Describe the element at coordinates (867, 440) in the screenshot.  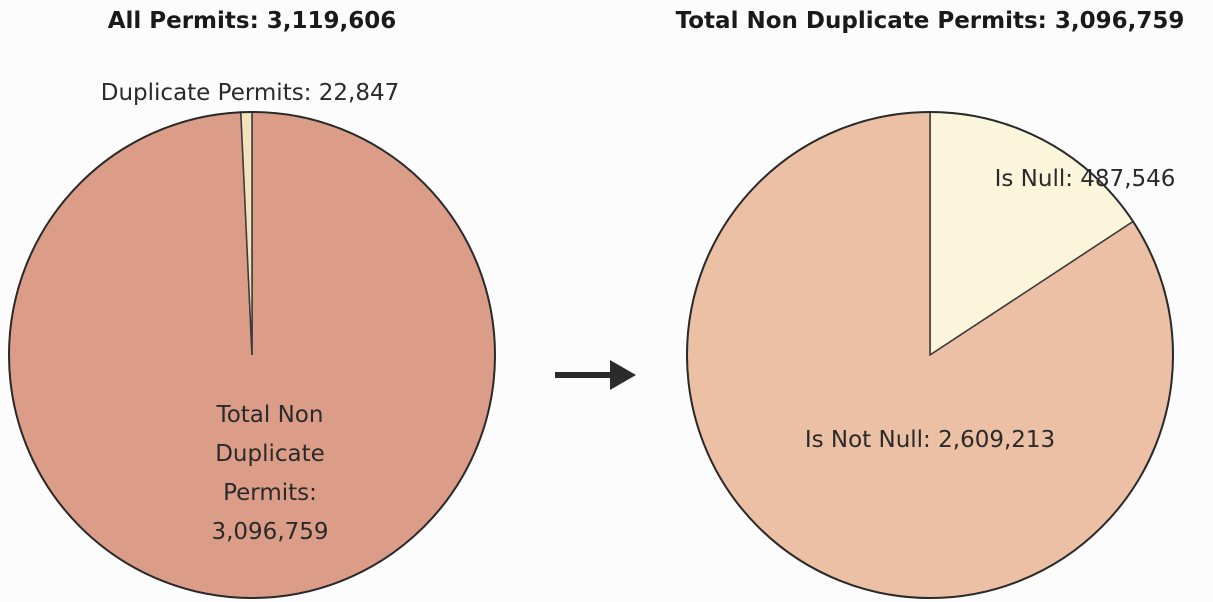
I see `slice-name: Is Not Null:` at that location.